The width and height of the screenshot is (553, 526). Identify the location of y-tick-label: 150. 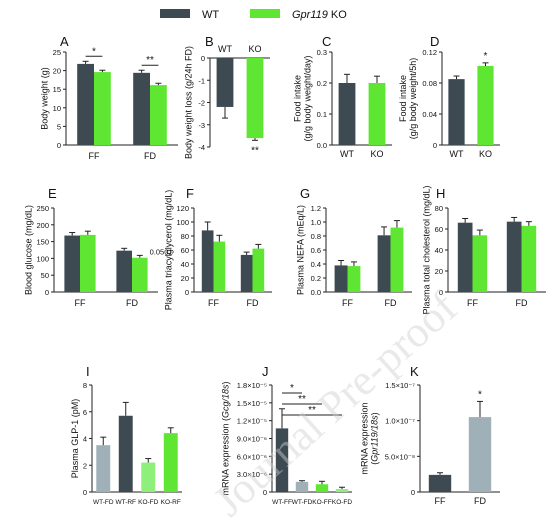
(42, 242).